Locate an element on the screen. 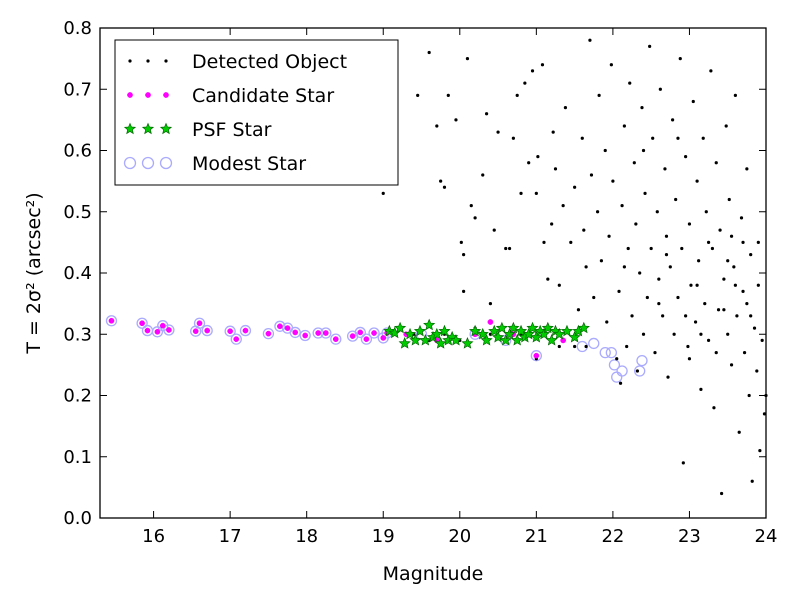 The image size is (800, 600). legend-label: Candidate Star is located at coordinates (263, 96).